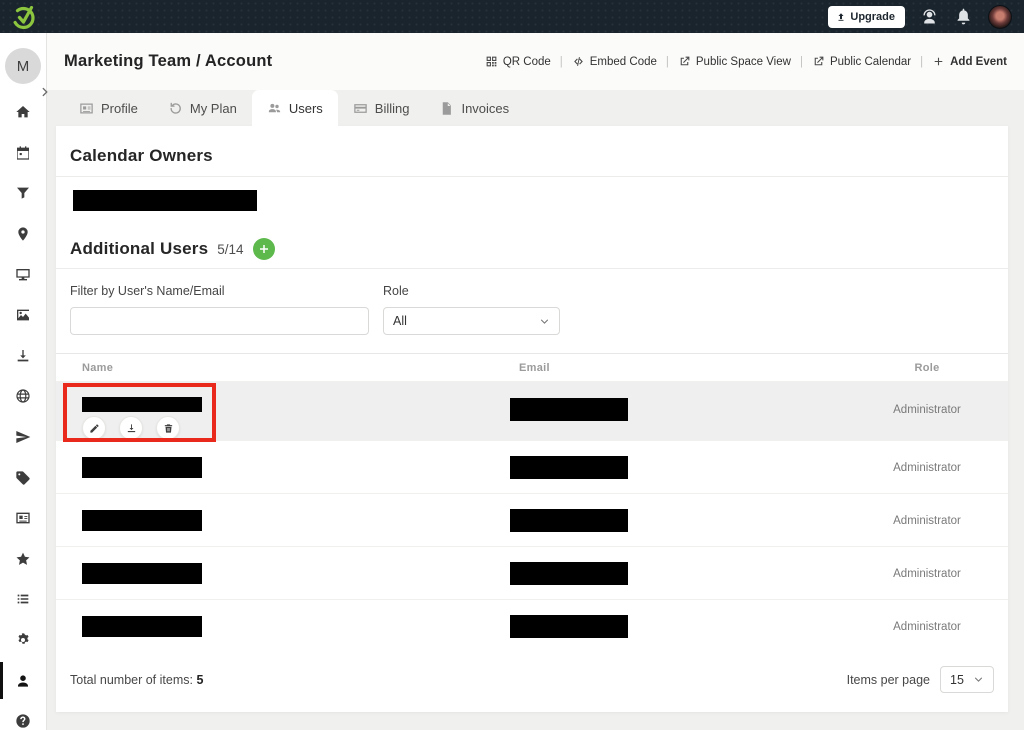 Image resolution: width=1024 pixels, height=730 pixels. Describe the element at coordinates (23, 274) in the screenshot. I see `sidebar-item-monitor` at that location.